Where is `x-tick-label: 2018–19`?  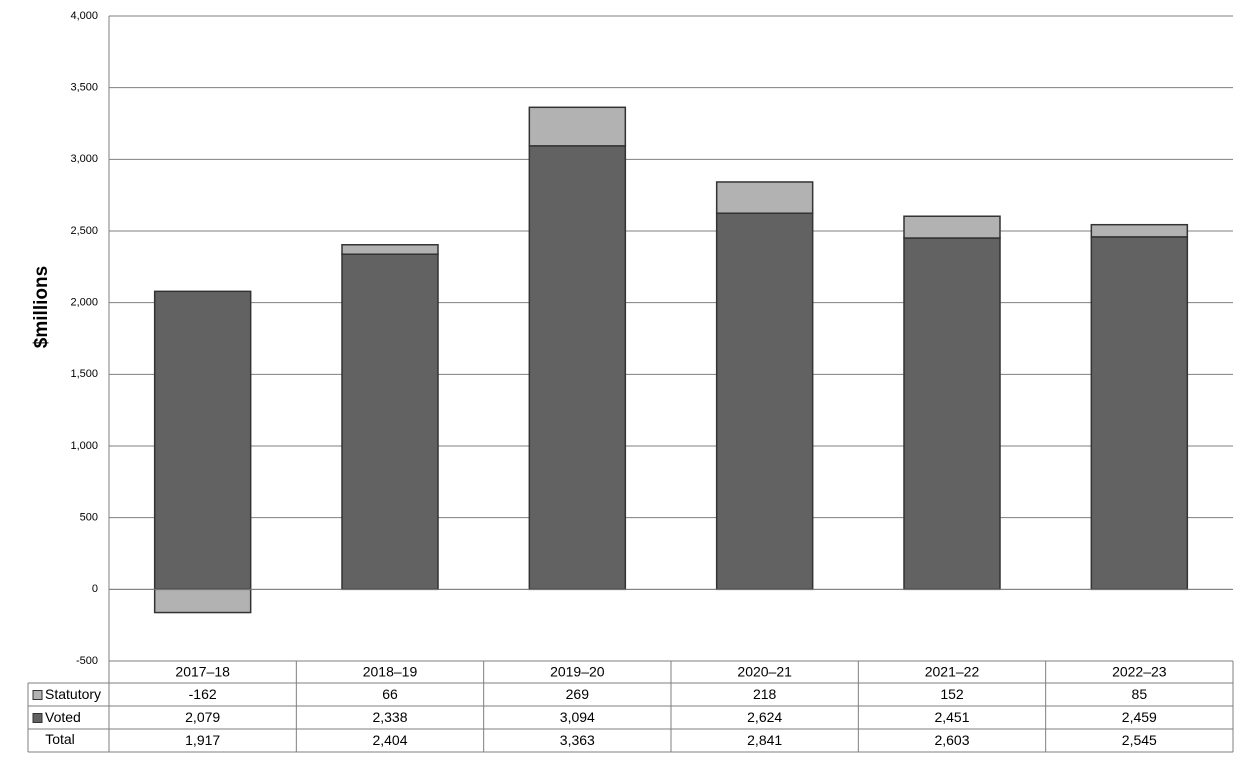
x-tick-label: 2018–19 is located at coordinates (390, 672).